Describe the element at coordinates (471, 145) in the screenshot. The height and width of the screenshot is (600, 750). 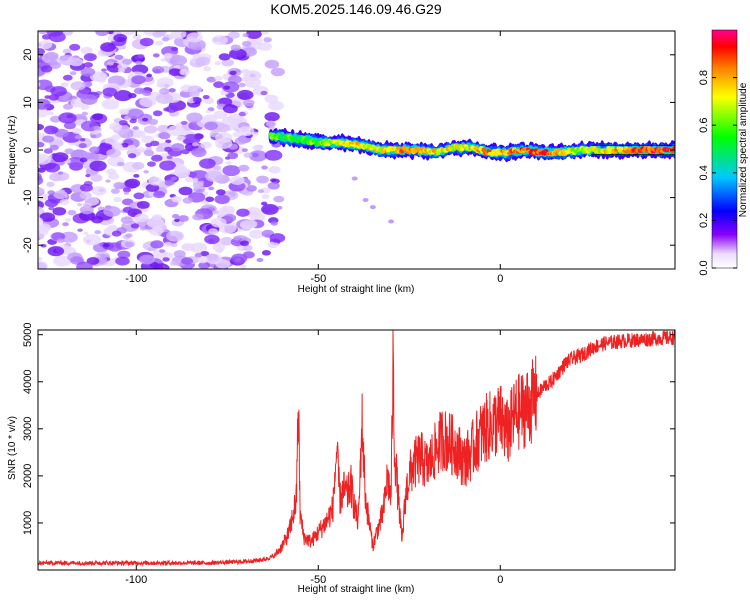
I see `heatmap-signal-track` at that location.